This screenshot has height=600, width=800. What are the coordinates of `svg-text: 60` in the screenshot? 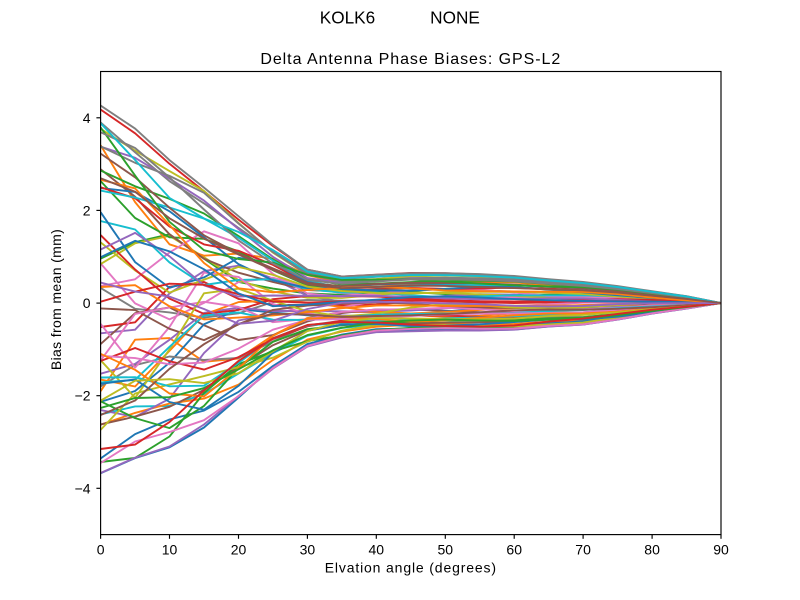 It's located at (514, 550).